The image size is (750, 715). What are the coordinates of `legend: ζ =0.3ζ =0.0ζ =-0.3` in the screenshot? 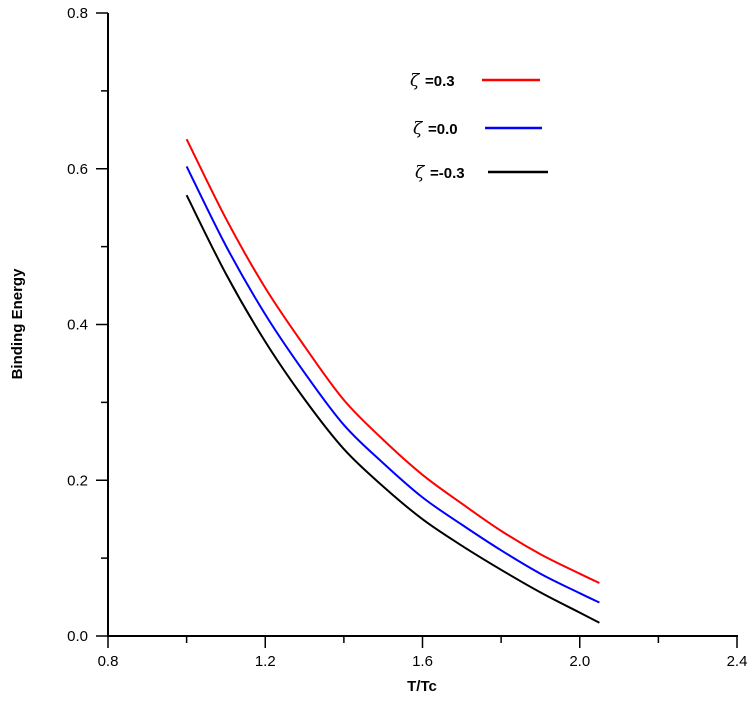 It's located at (479, 127).